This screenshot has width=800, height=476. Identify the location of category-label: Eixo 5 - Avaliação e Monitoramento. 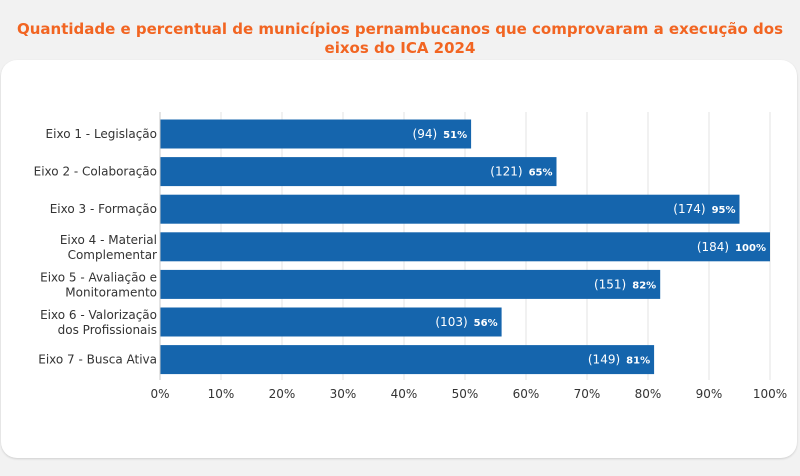
(98, 284).